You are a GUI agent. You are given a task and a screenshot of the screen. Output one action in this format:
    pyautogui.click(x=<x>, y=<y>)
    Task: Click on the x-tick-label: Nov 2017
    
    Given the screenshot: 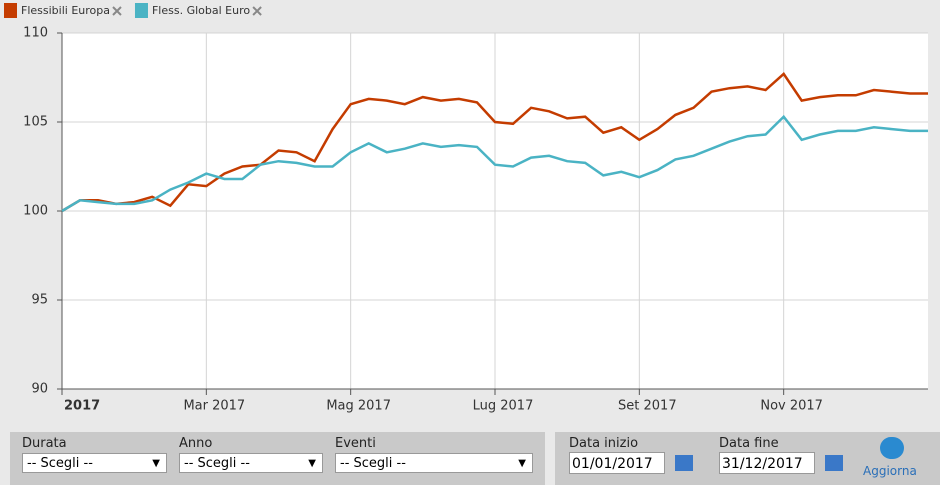 What is the action you would take?
    pyautogui.click(x=791, y=406)
    